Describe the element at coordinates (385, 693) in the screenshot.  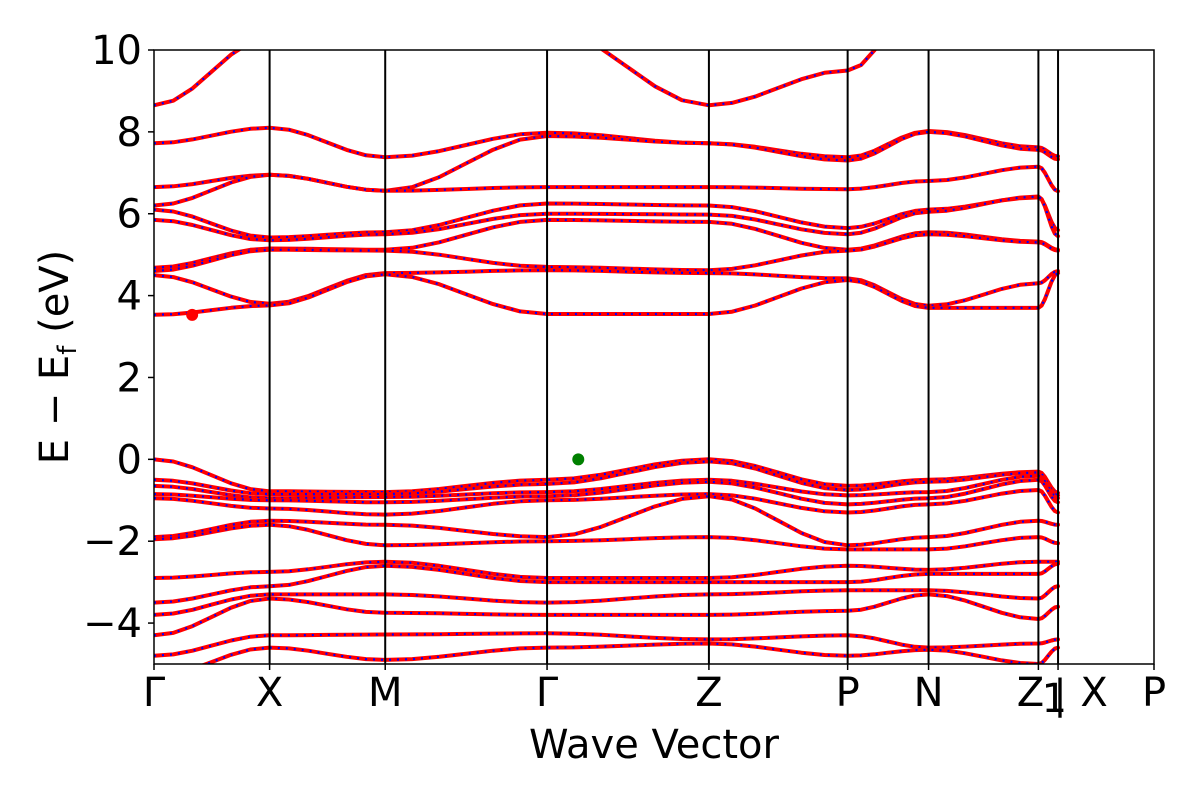
I see `x-tick-label: M` at that location.